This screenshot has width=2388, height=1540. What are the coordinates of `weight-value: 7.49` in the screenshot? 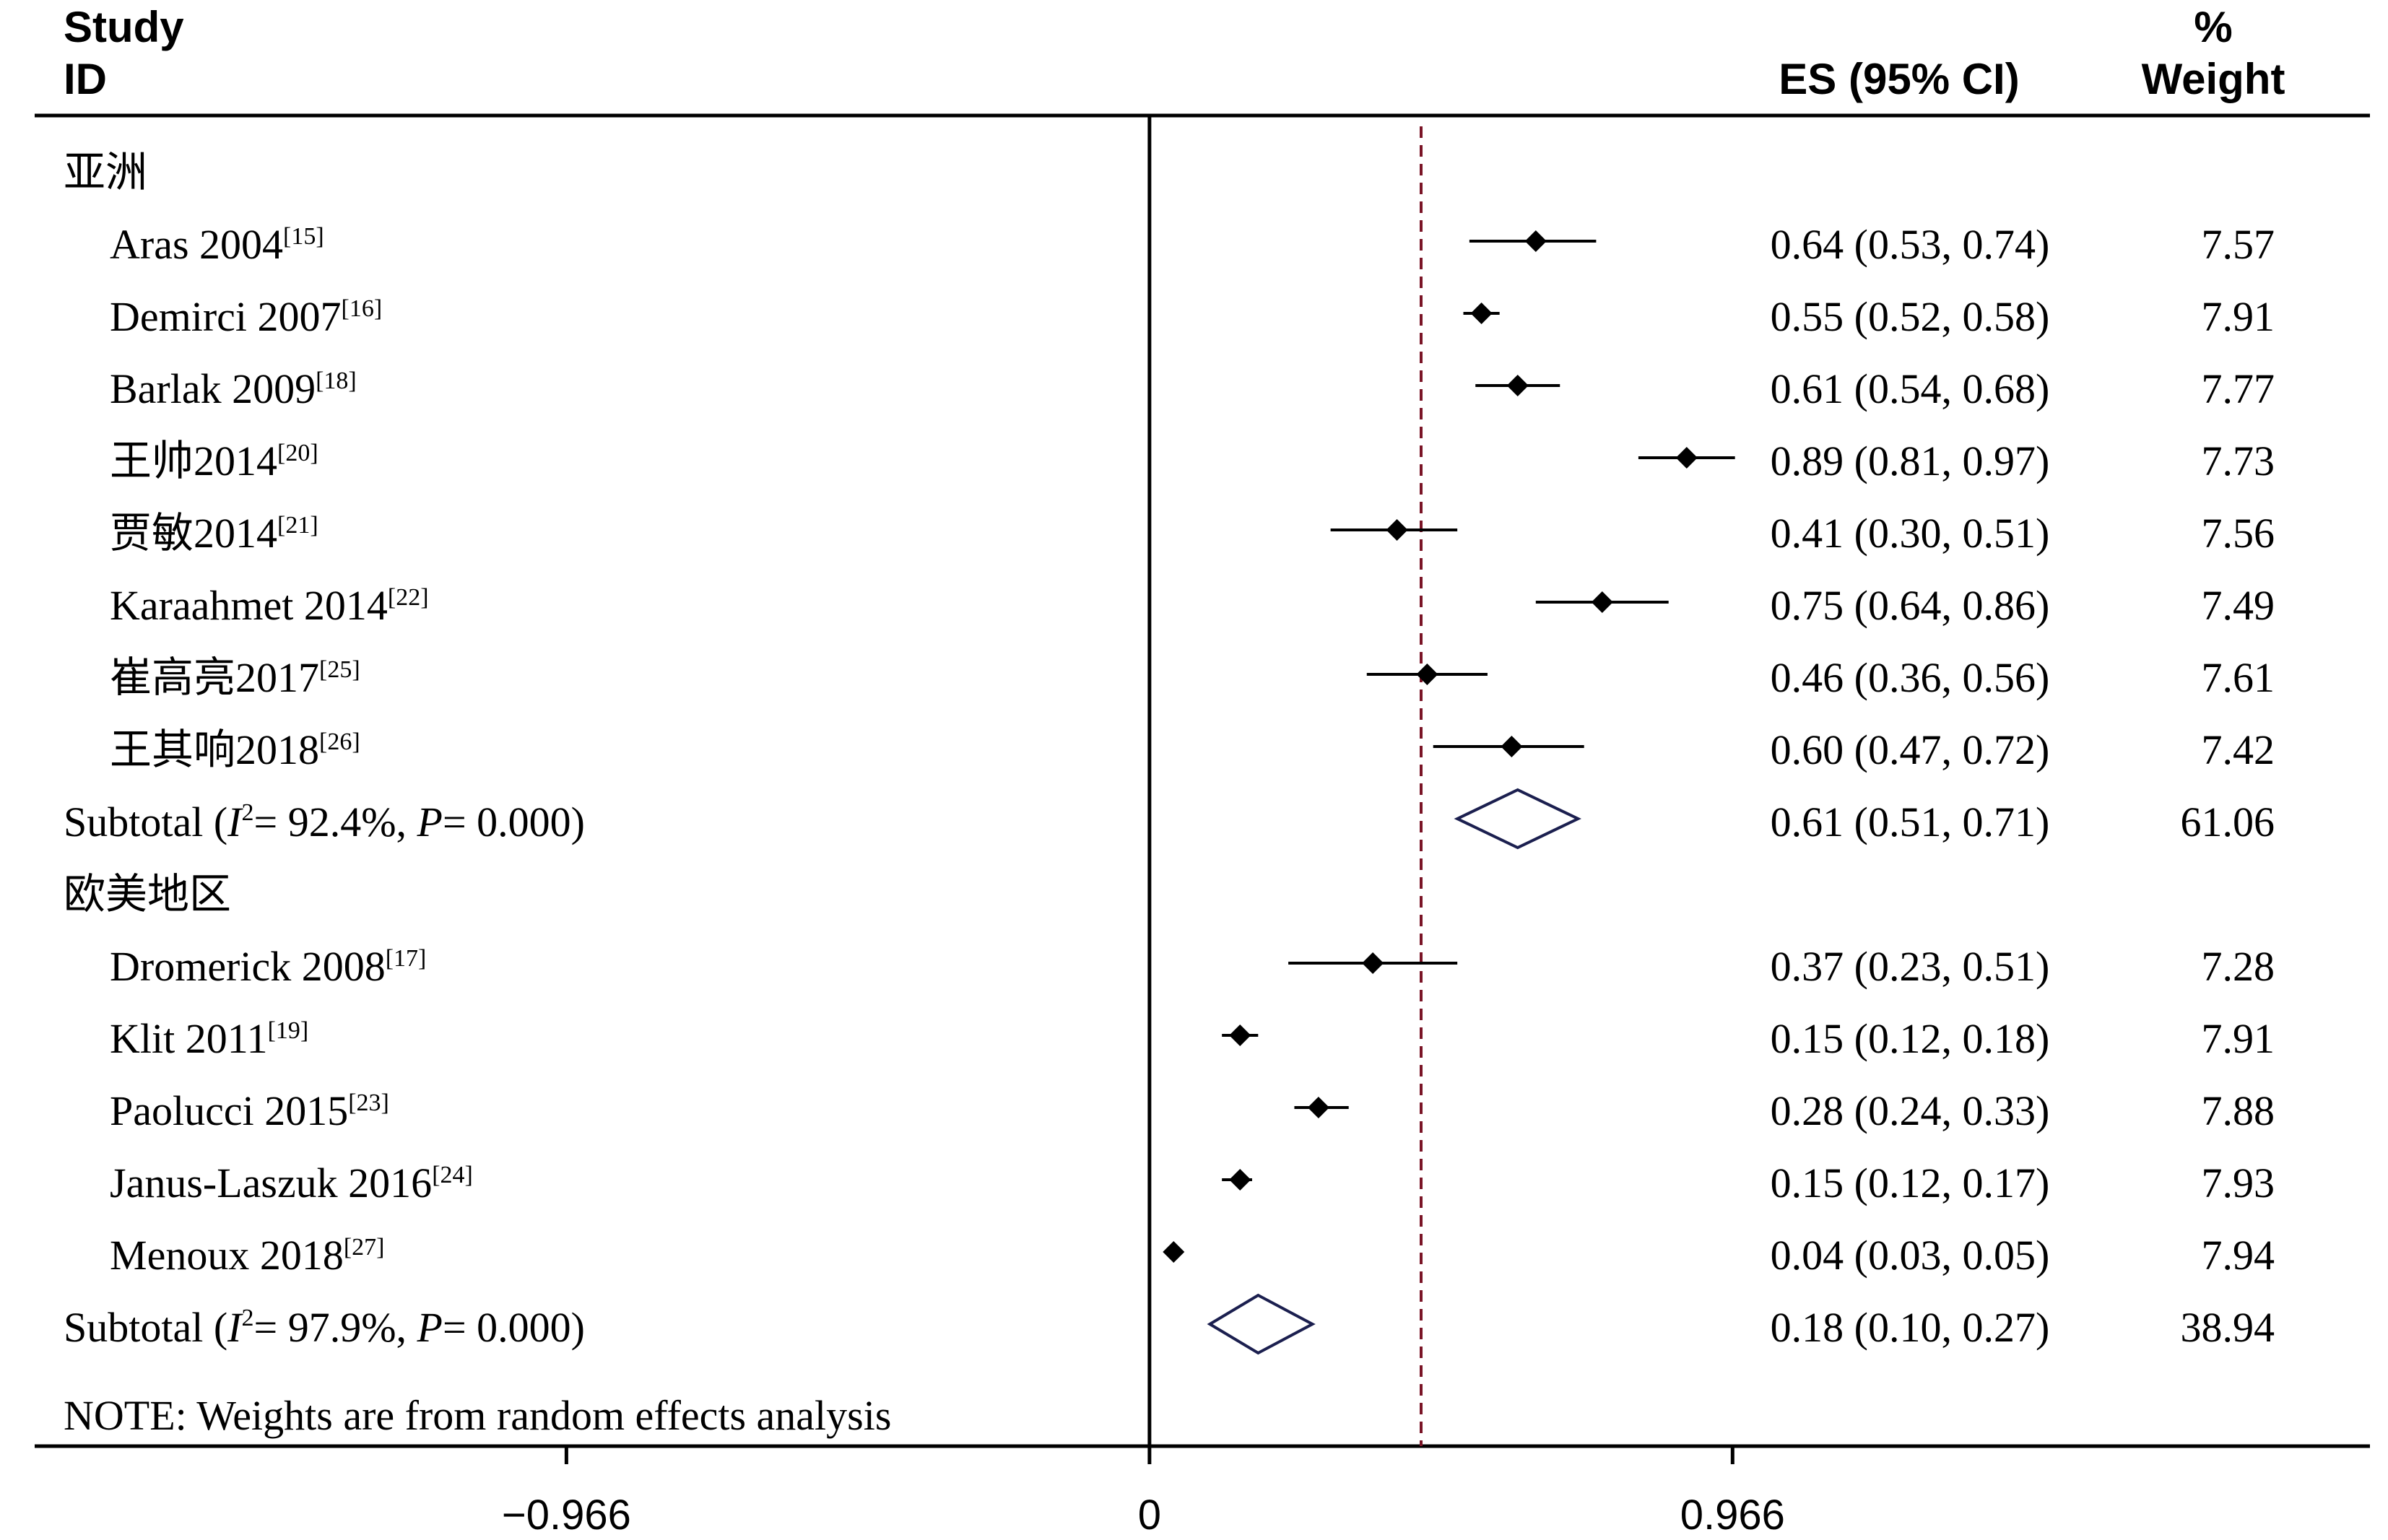 It's located at (2238, 605).